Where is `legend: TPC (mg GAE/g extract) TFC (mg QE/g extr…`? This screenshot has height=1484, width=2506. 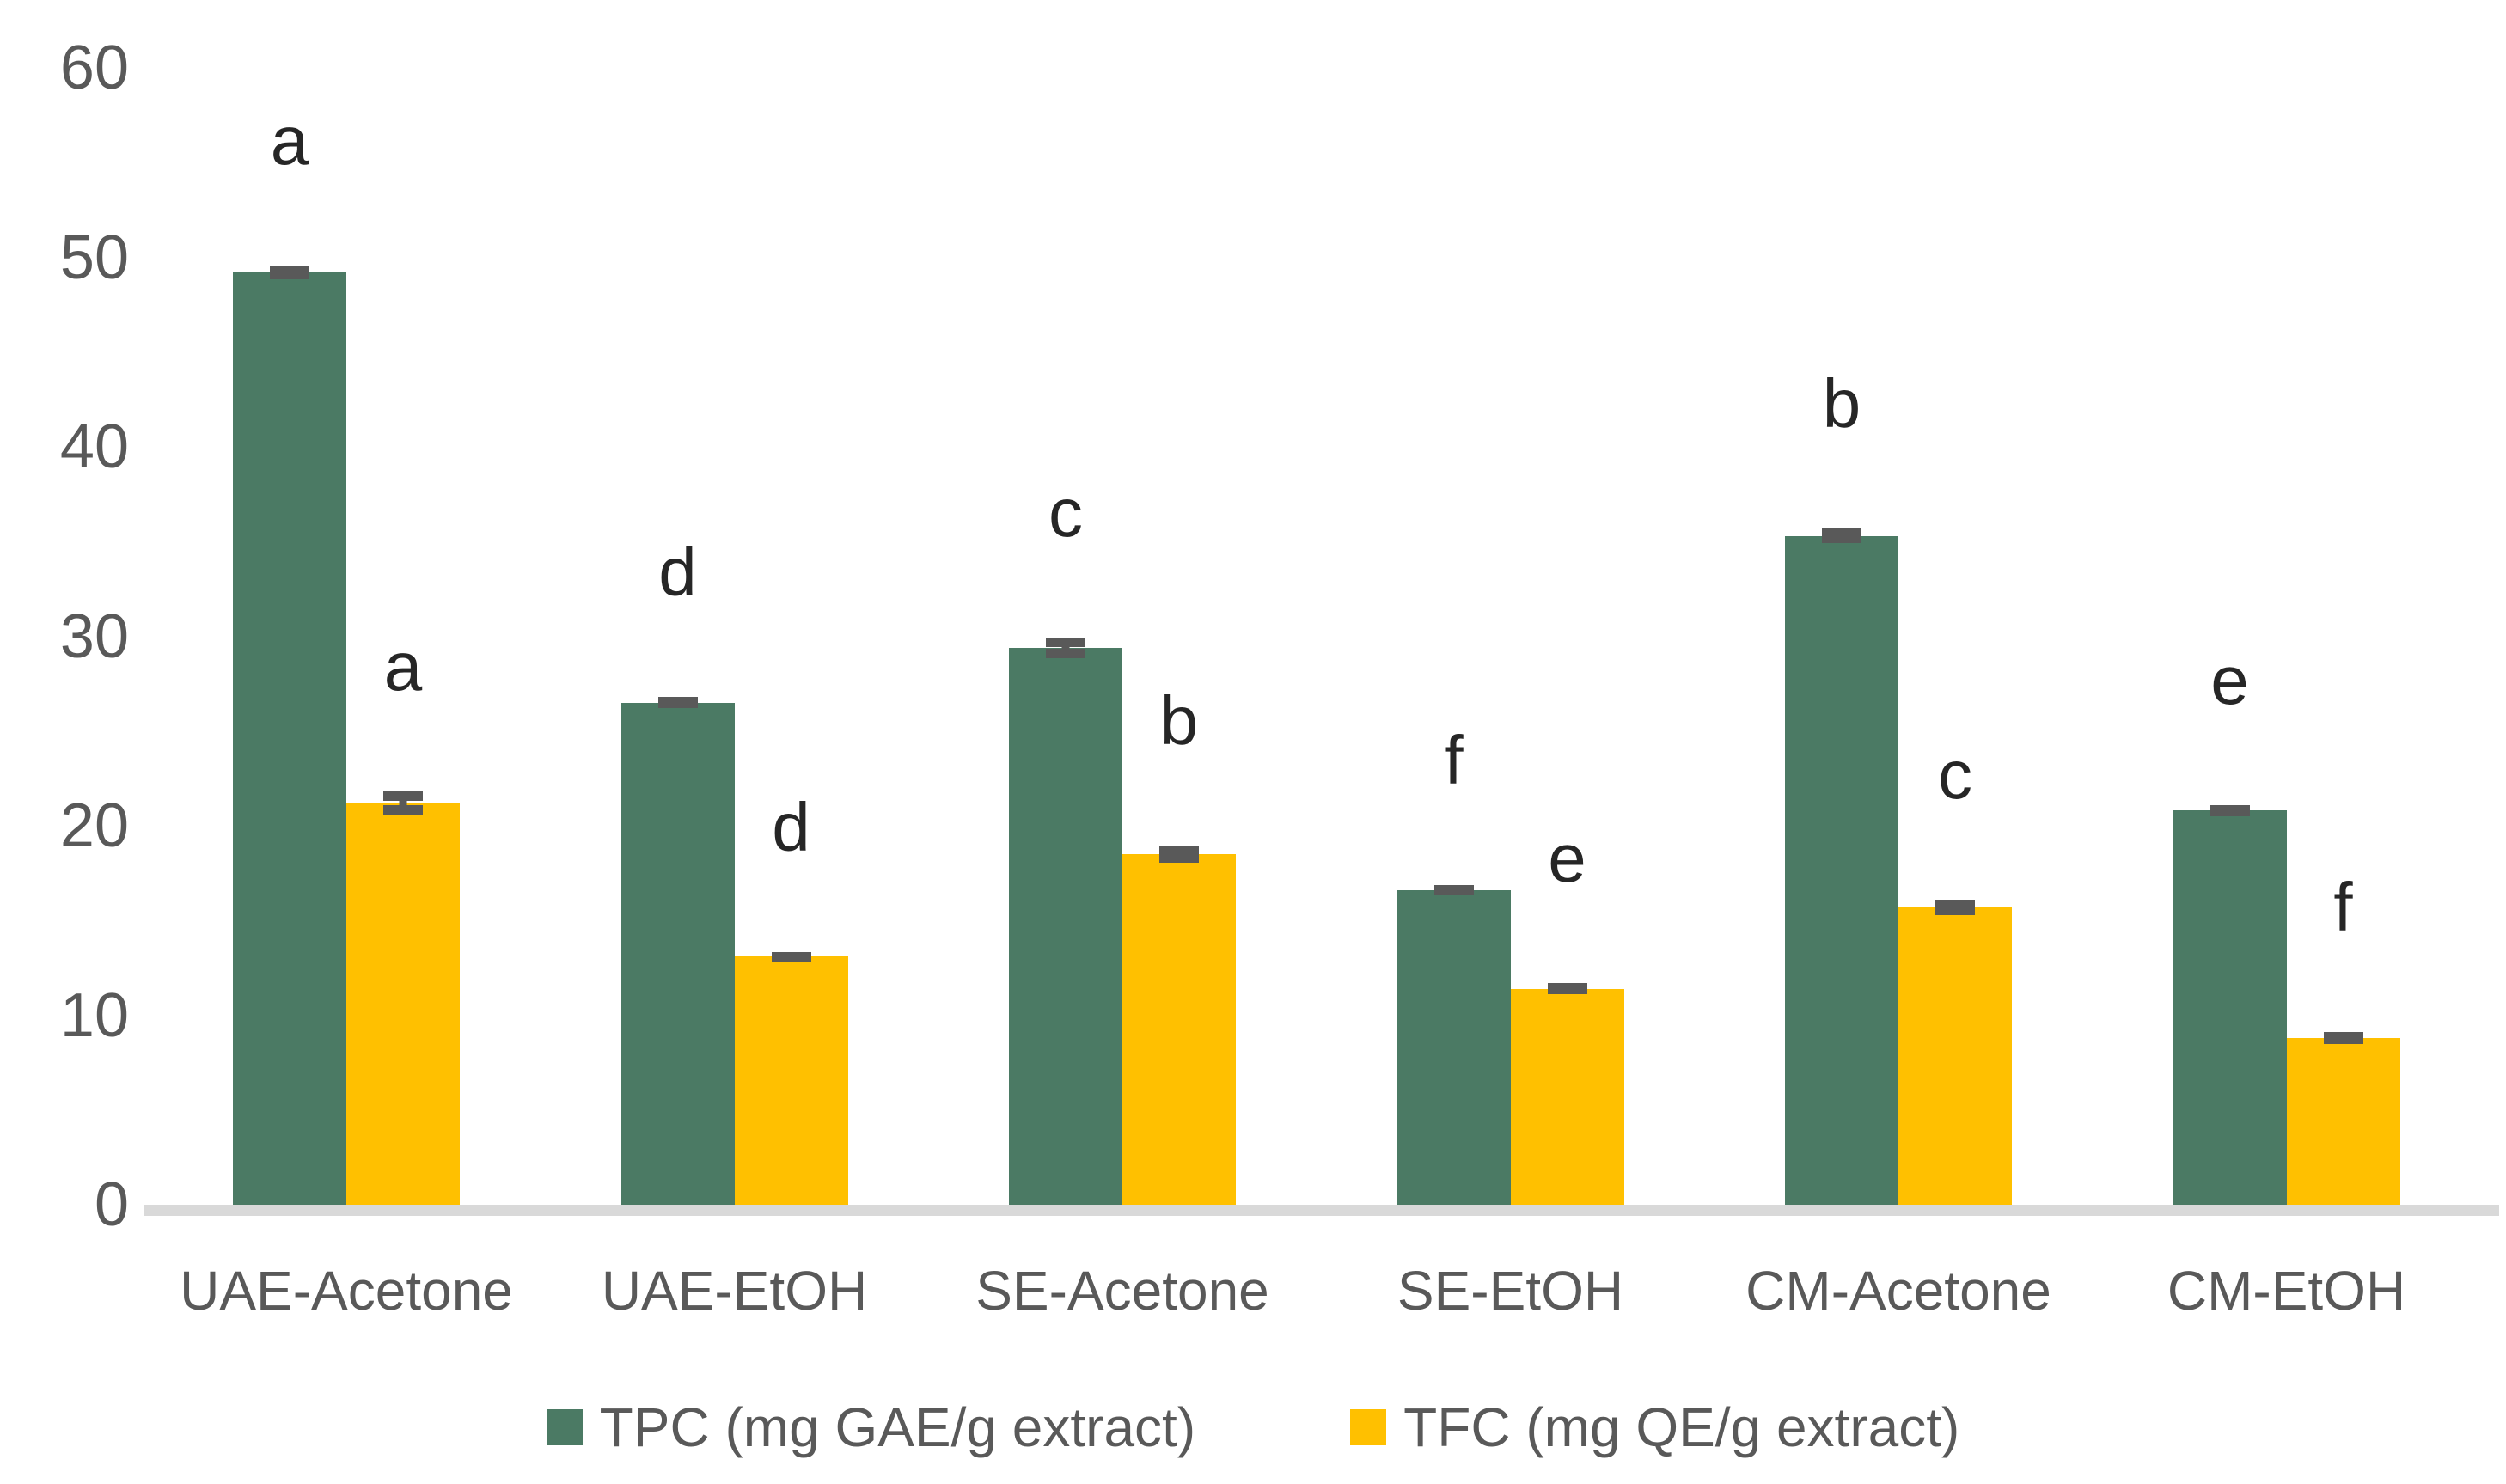
legend: TPC (mg GAE/g extract) TFC (mg QE/g extr… is located at coordinates (1253, 1427).